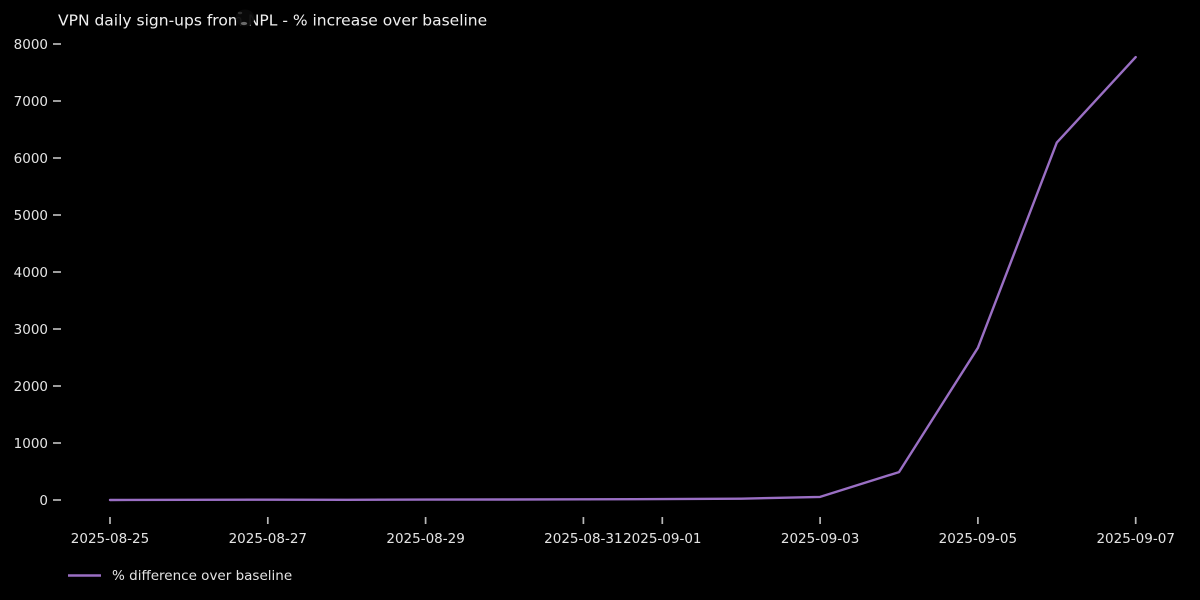 This screenshot has width=1200, height=600. I want to click on x-tick-label: 2025-08-25, so click(110, 539).